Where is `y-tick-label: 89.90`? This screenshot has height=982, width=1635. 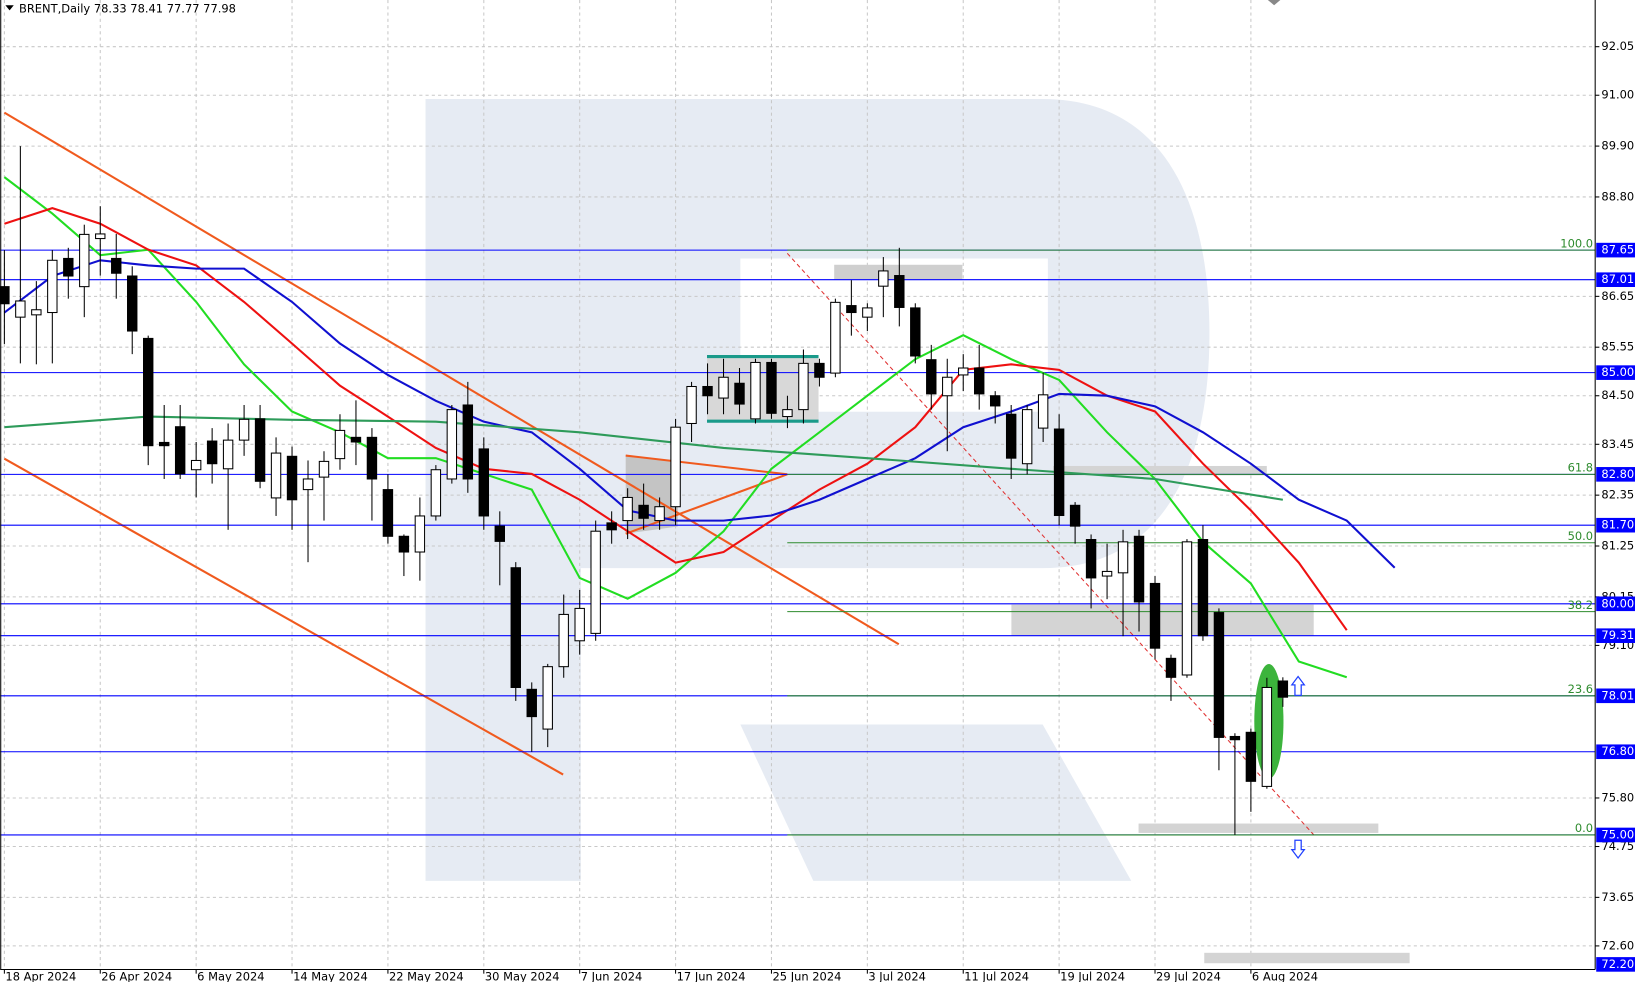 y-tick-label: 89.90 is located at coordinates (1617, 146).